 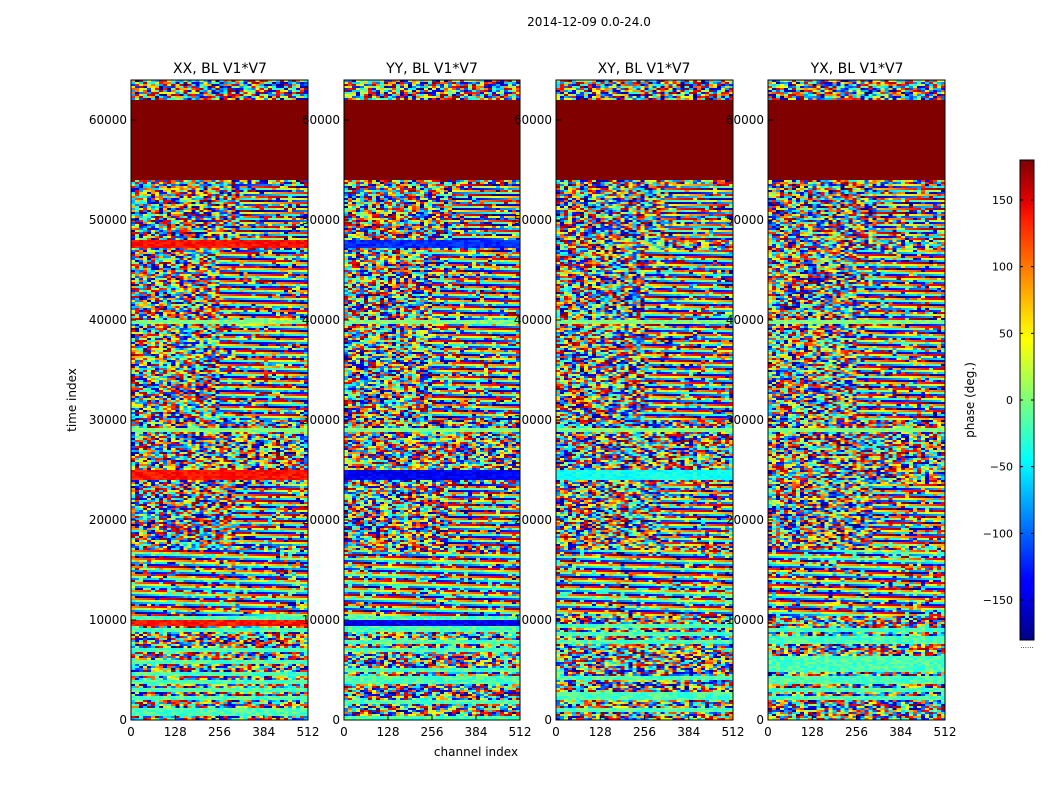 I want to click on heatmap-image-yy, so click(x=432, y=400).